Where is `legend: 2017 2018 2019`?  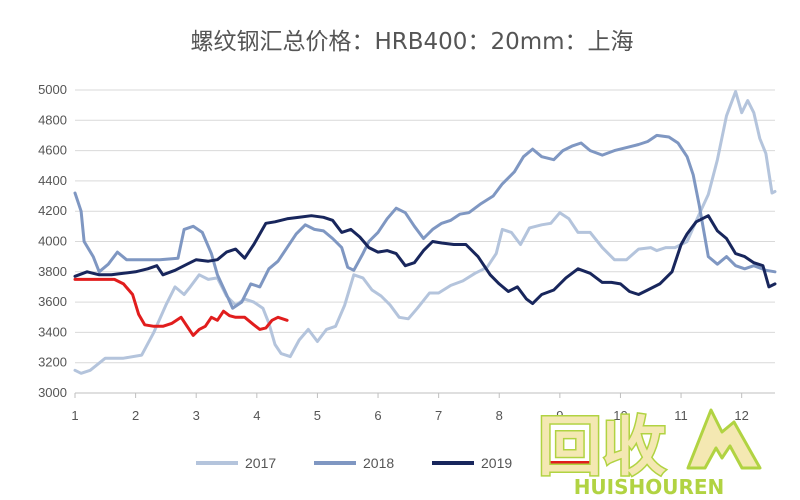 legend: 2017 2018 2019 is located at coordinates (394, 463).